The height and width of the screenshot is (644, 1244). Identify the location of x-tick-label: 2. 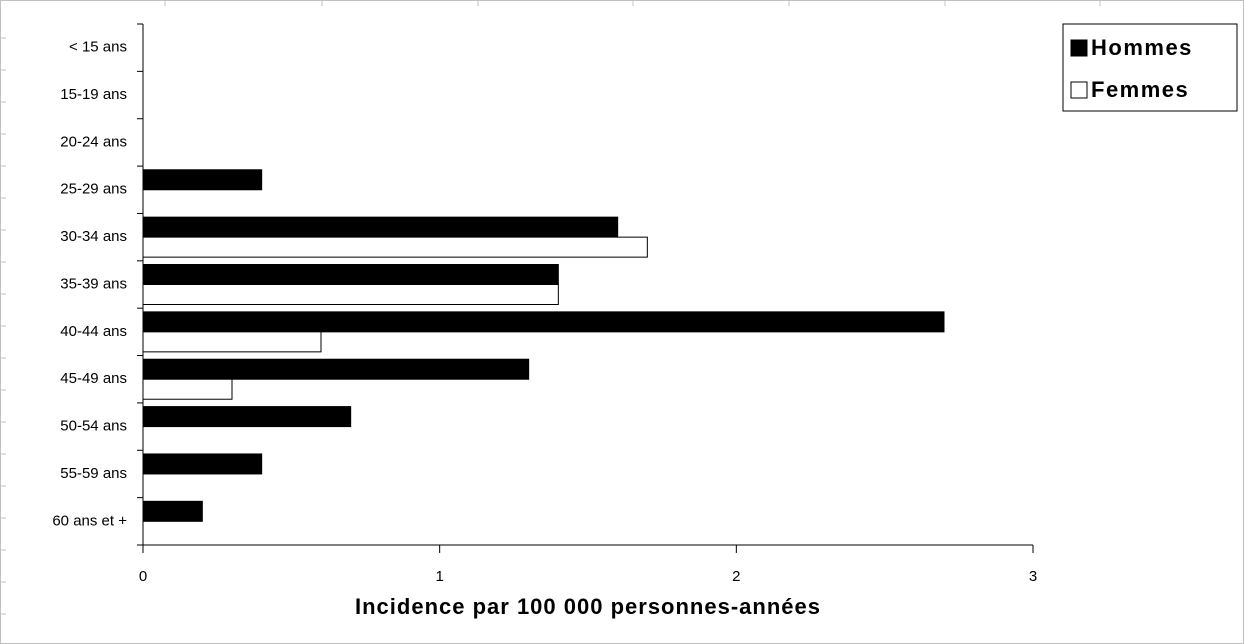
(736, 576).